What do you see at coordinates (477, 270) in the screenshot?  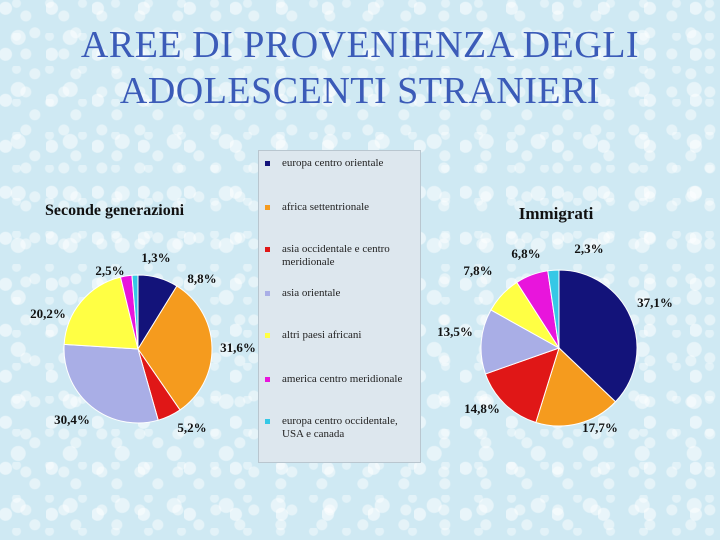 I see `data-label: 7,8%` at bounding box center [477, 270].